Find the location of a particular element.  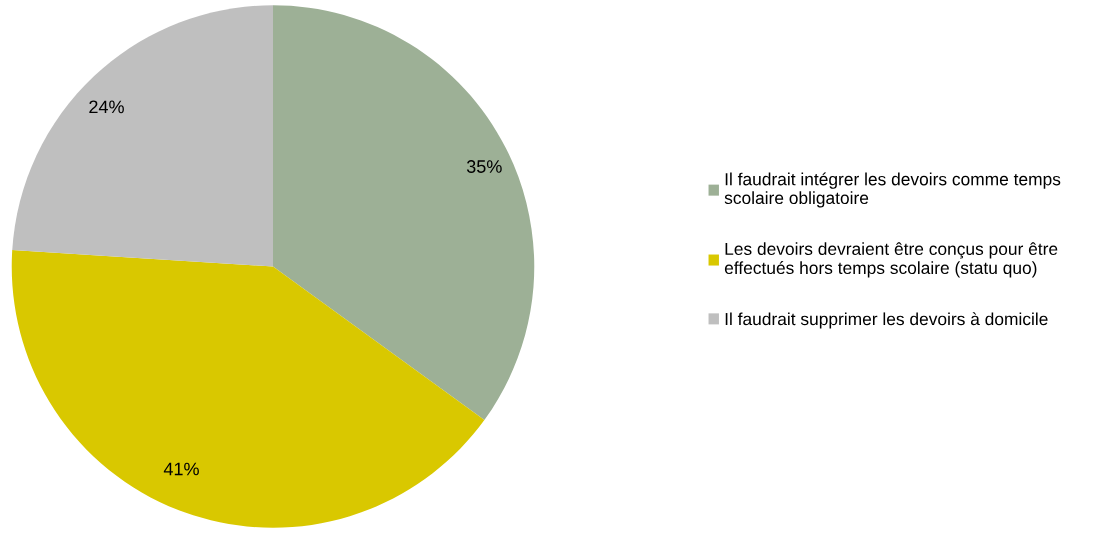

pie-slice is located at coordinates (142, 136).